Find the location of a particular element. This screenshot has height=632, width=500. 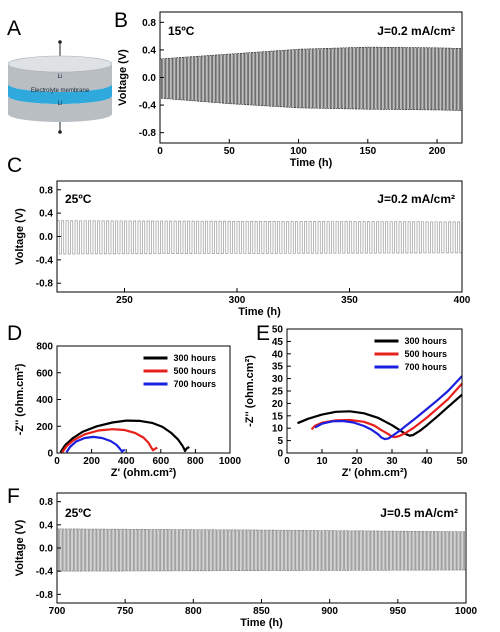

x-tick-label: 350 is located at coordinates (349, 300).